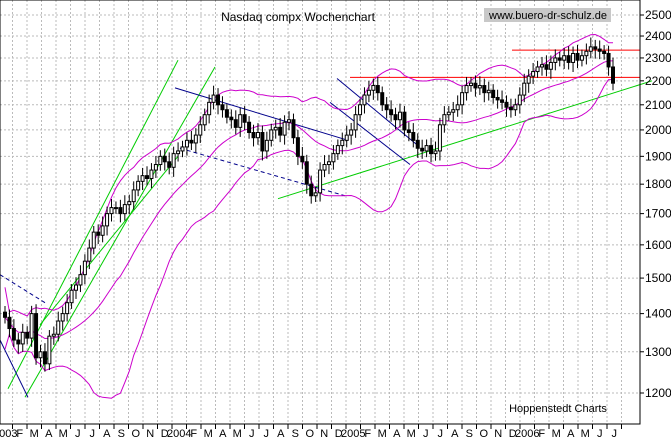 Image resolution: width=671 pixels, height=441 pixels. What do you see at coordinates (469, 434) in the screenshot?
I see `x-tick-label: S` at bounding box center [469, 434].